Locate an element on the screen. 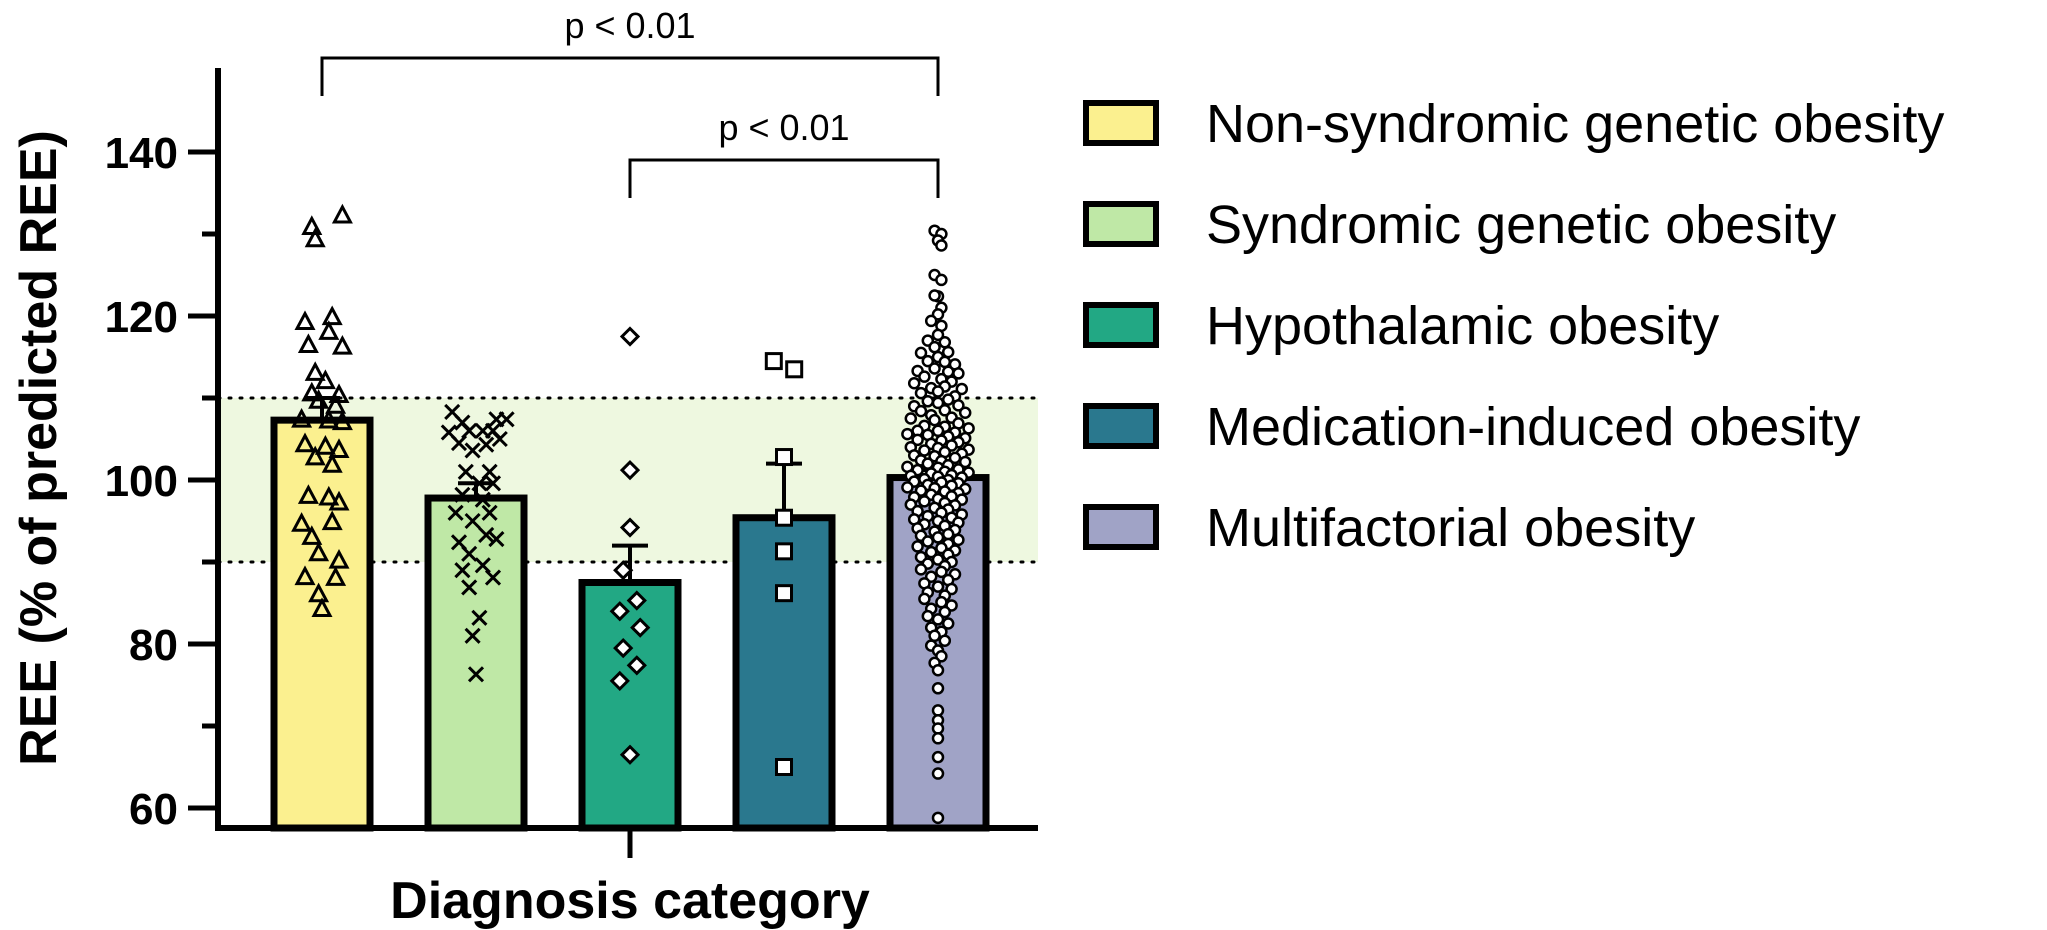 The height and width of the screenshot is (930, 2047). legend-label: Multifactorial obesity is located at coordinates (1450, 528).